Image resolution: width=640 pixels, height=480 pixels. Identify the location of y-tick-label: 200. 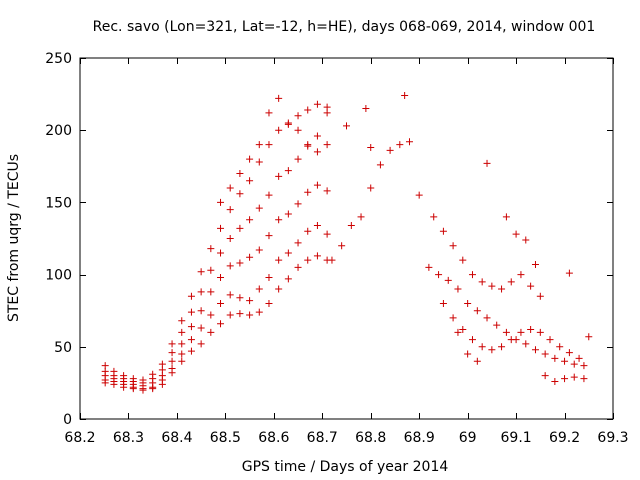
(58, 131).